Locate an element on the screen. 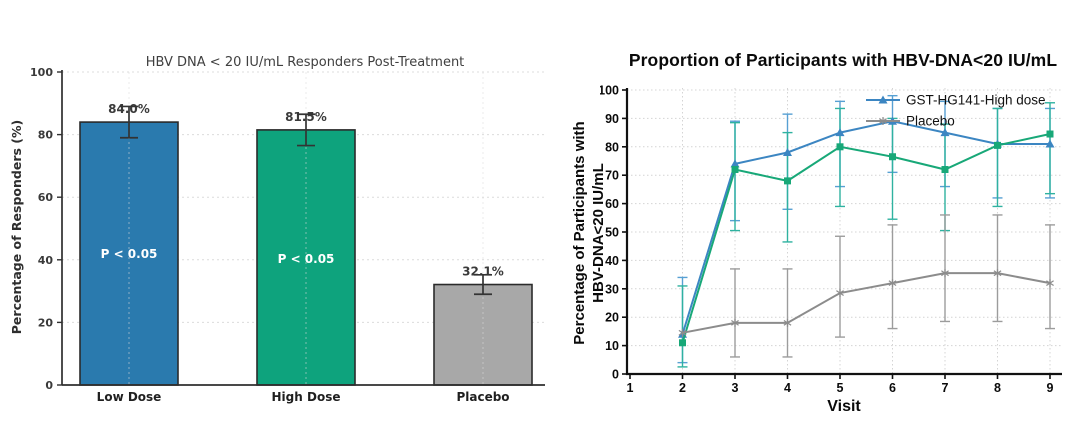 The width and height of the screenshot is (1073, 435). bar-x-tick-label: Low Dose is located at coordinates (129, 397).